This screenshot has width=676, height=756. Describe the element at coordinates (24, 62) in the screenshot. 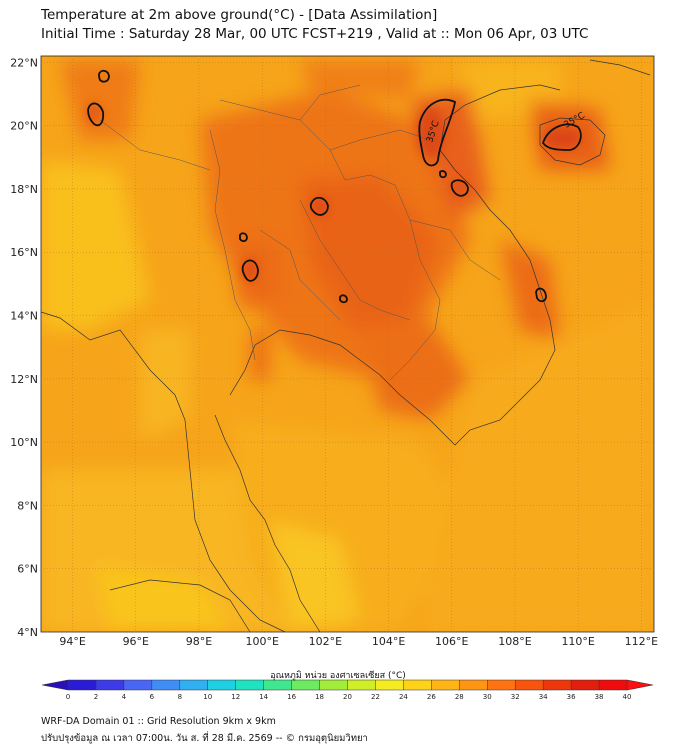

I see `latitude-label: 22°N` at that location.